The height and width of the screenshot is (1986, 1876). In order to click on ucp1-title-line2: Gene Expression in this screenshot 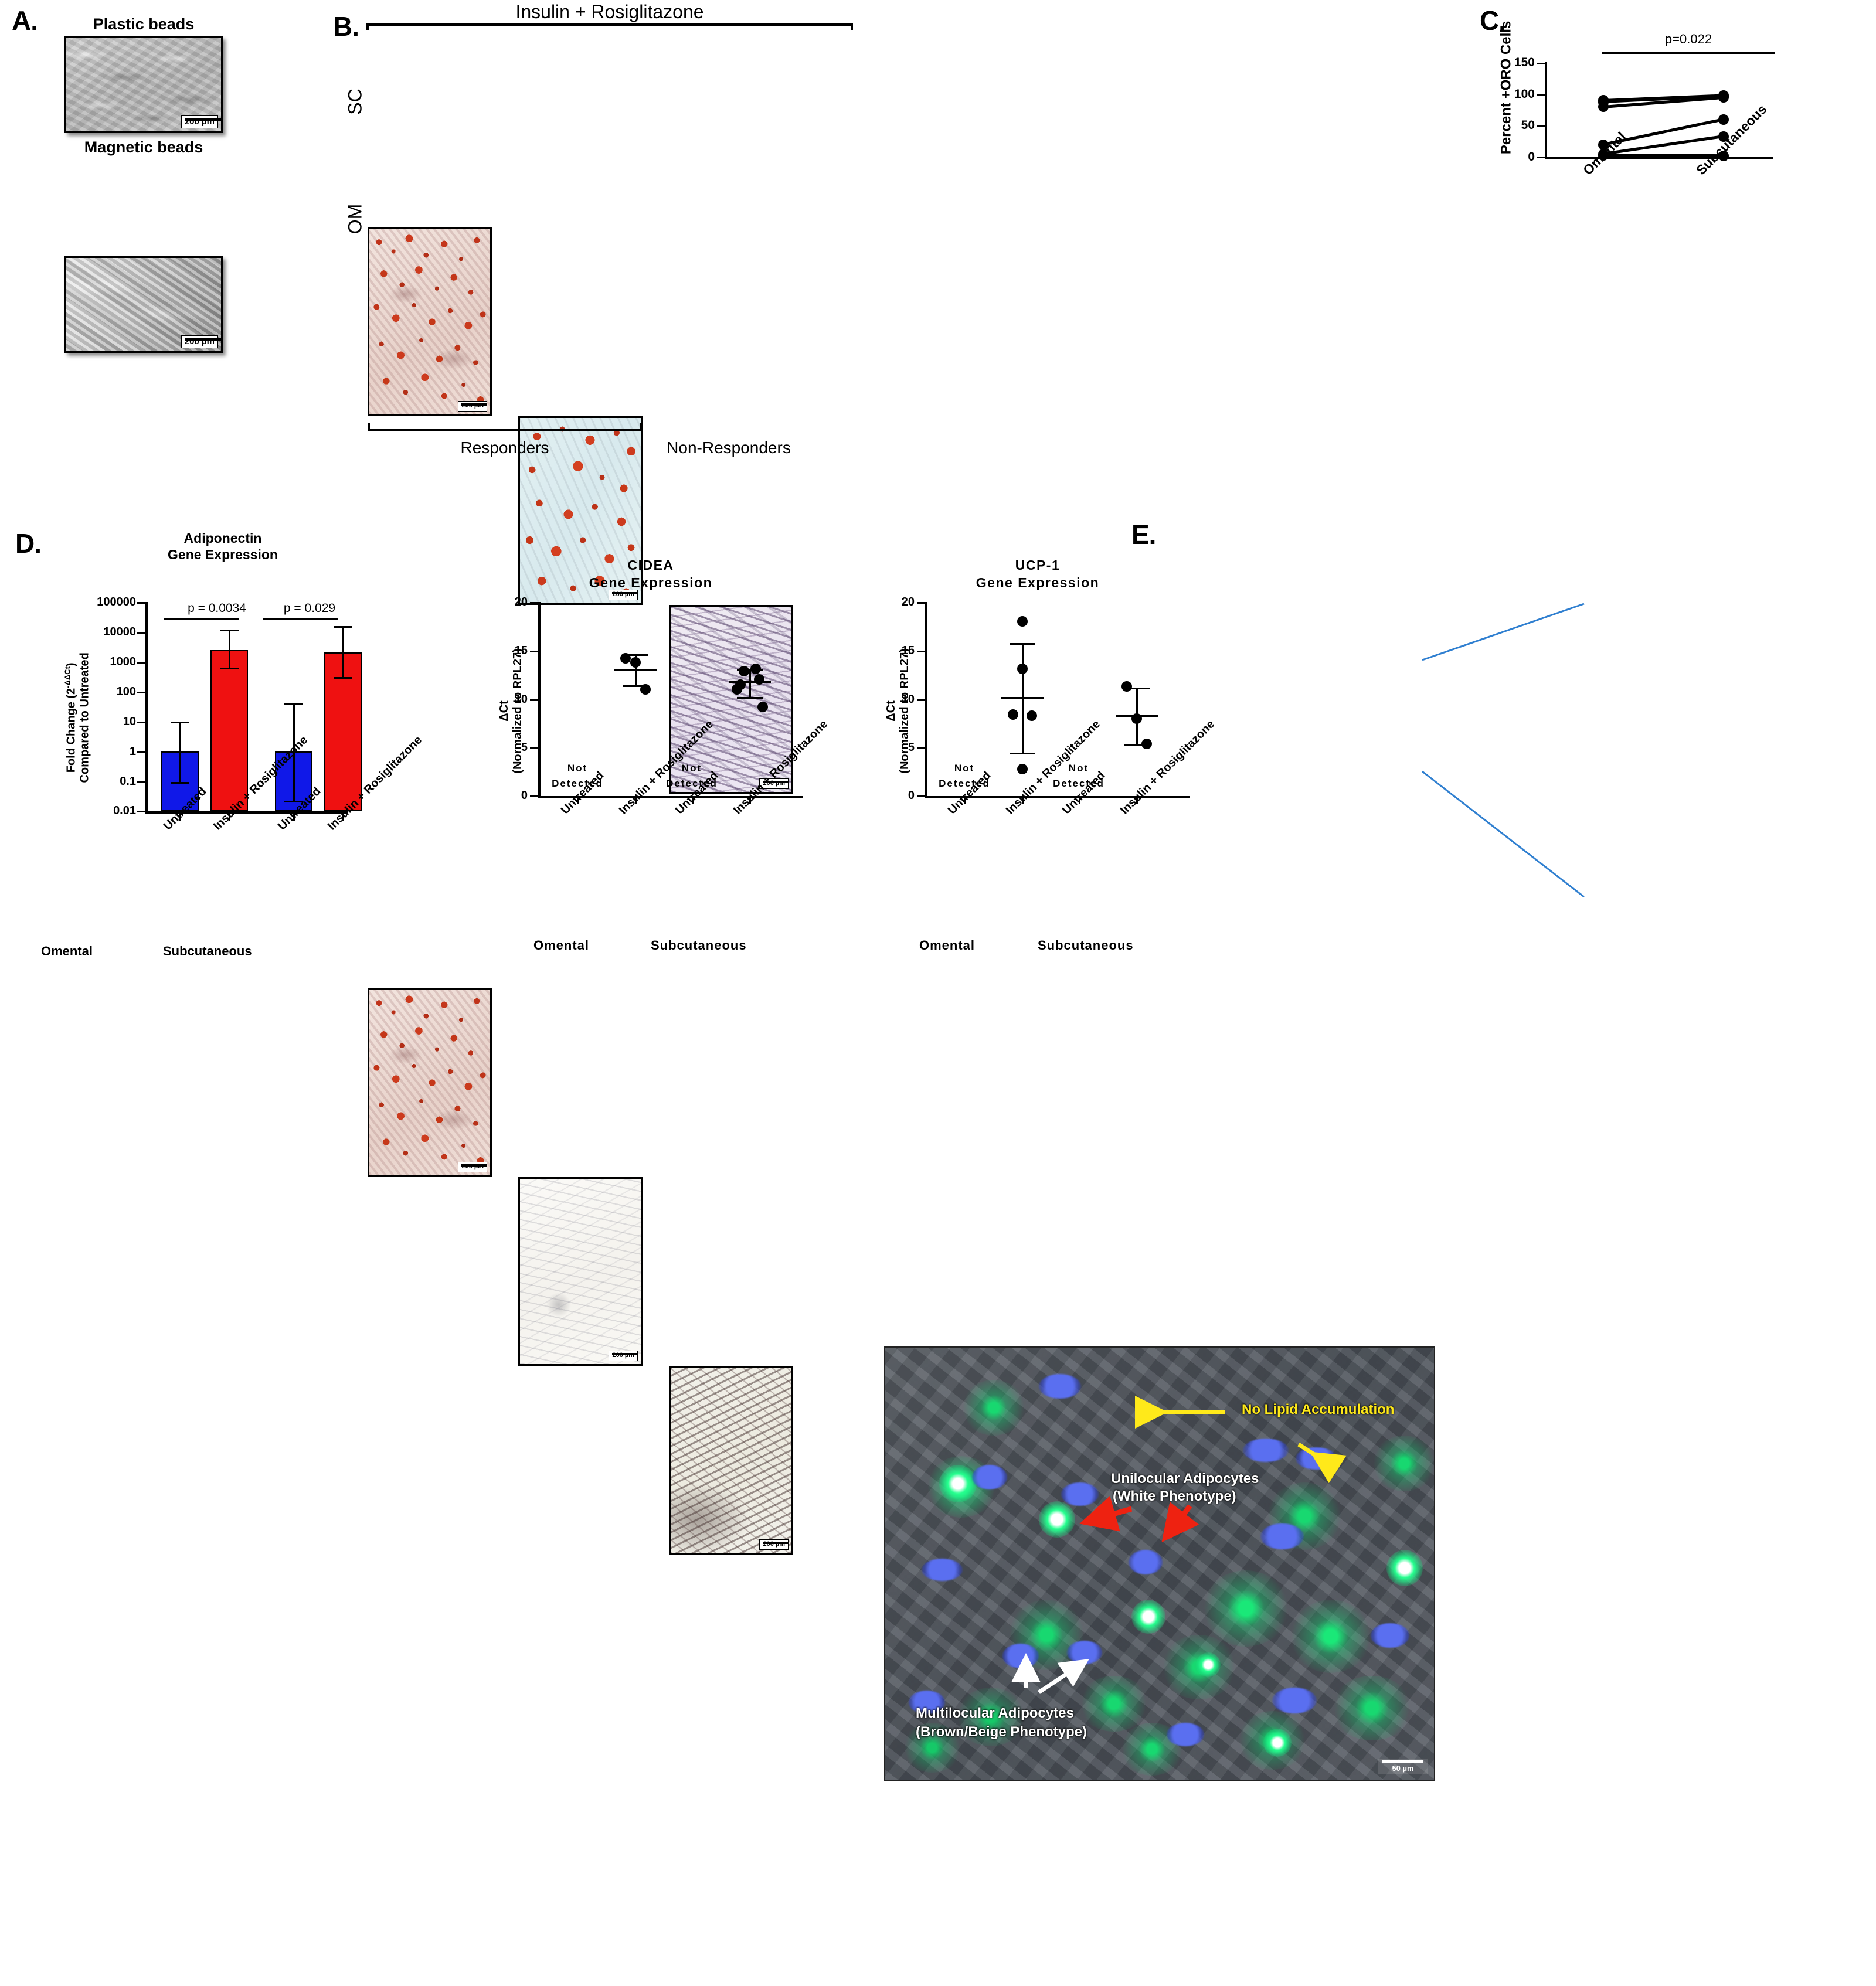, I will do `click(1038, 582)`.